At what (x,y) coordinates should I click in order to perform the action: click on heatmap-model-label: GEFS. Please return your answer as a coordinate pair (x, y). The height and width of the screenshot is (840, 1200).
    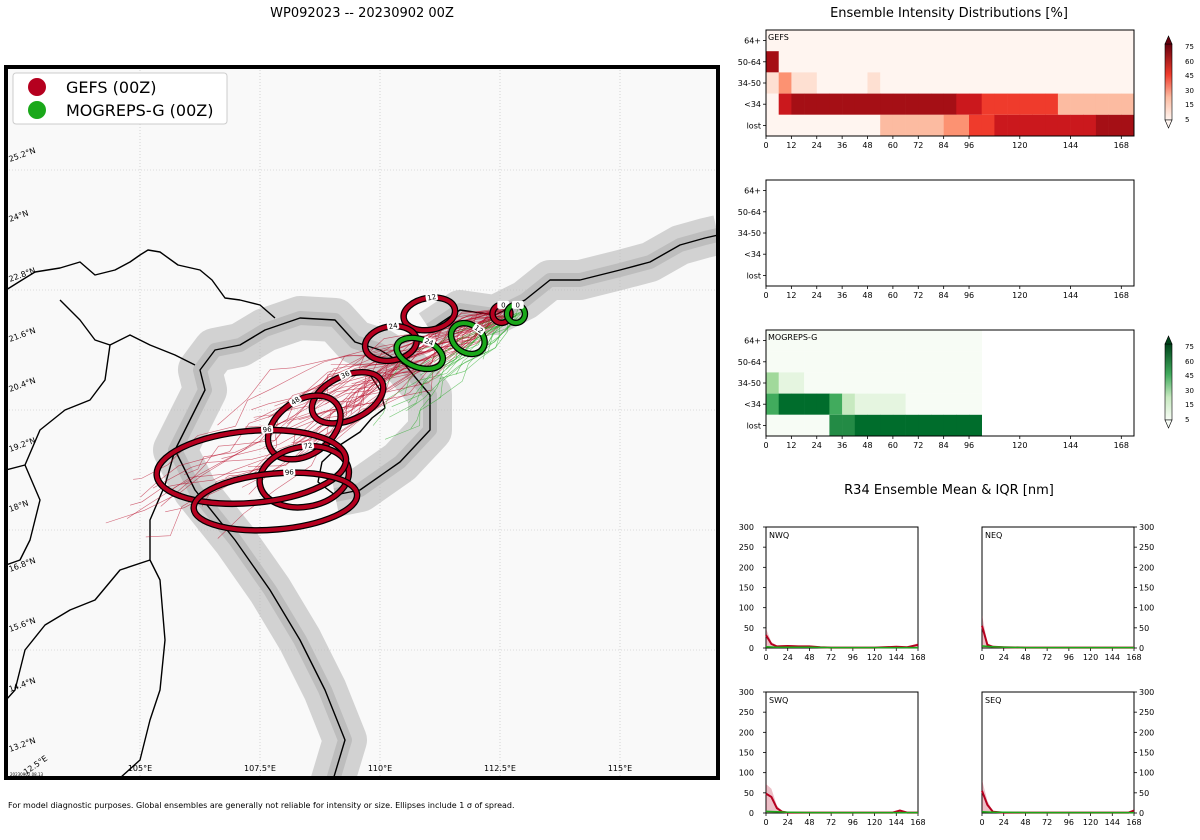
    Looking at the image, I should click on (778, 37).